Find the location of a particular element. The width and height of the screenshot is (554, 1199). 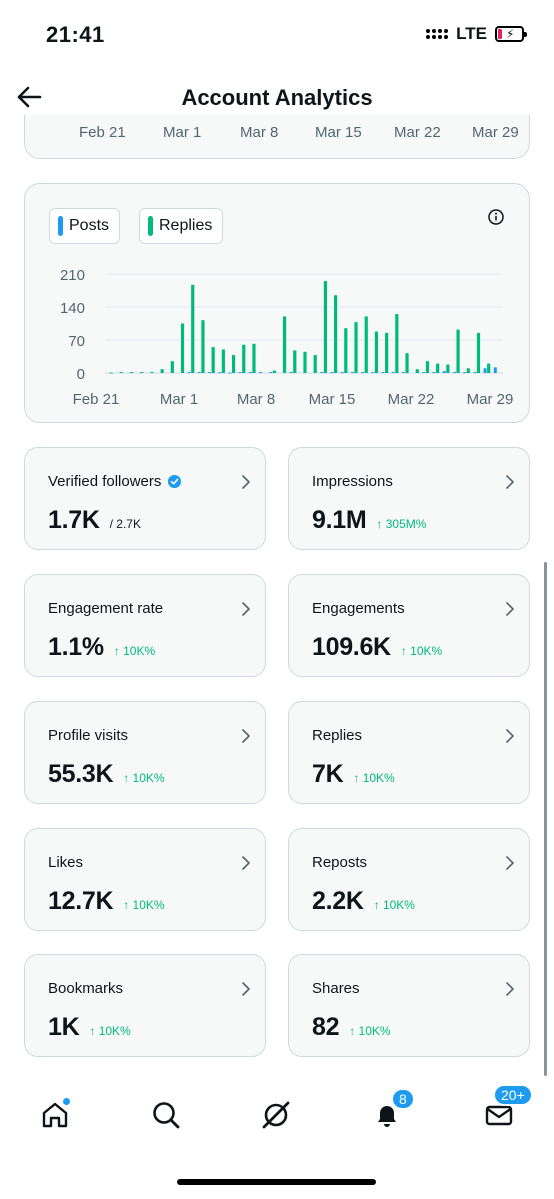

metric-label: Reposts is located at coordinates (340, 862).